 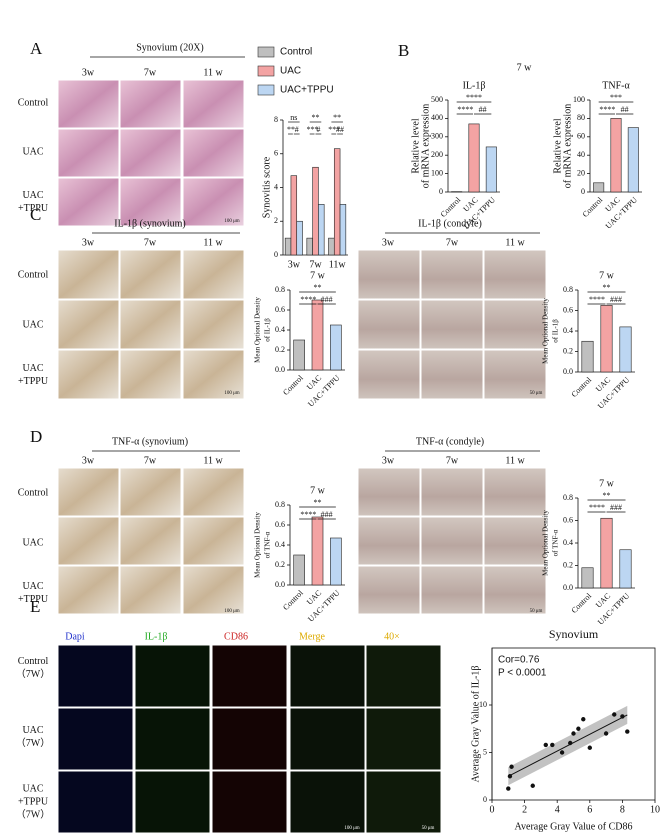 What do you see at coordinates (581, 172) in the screenshot?
I see `y-tick-label: 20` at bounding box center [581, 172].